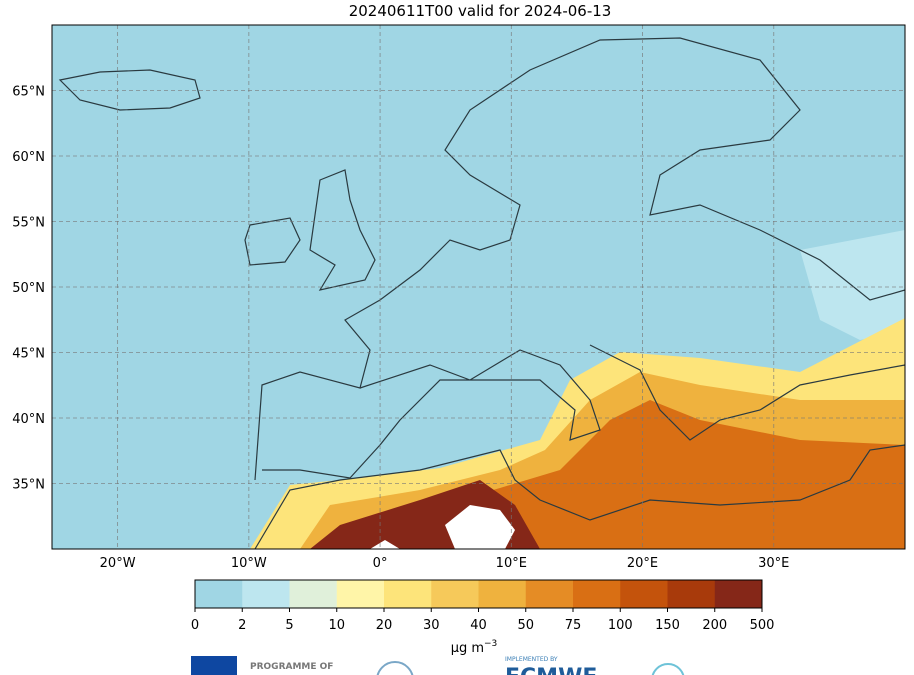  What do you see at coordinates (384, 625) in the screenshot?
I see `colorbar-tick-label: 20` at bounding box center [384, 625].